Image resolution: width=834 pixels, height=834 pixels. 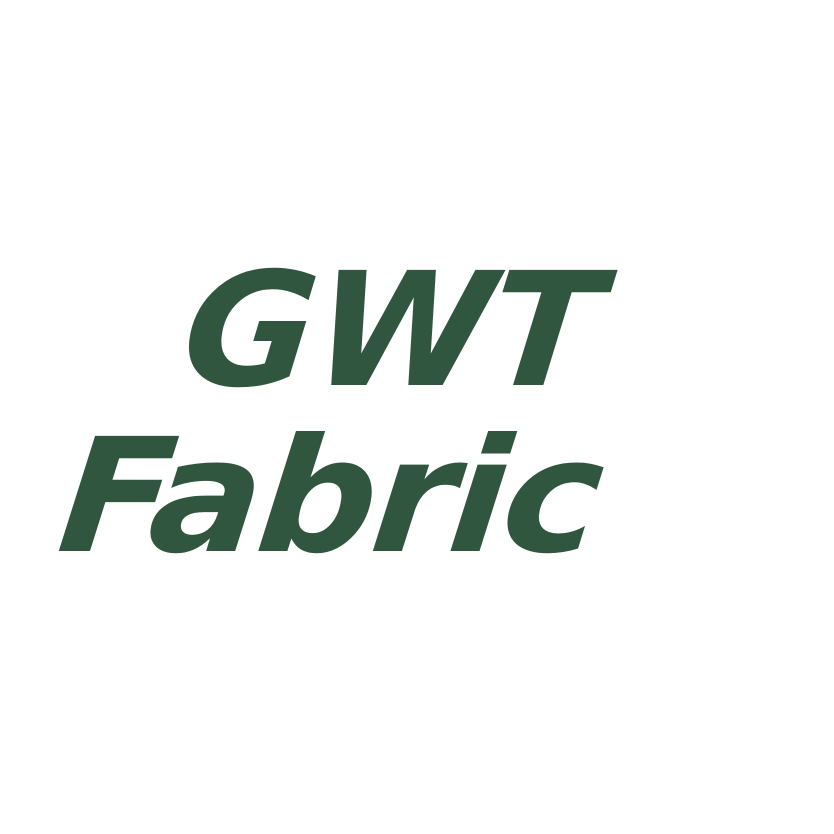 I want to click on logo-line-fabric: Fabric, so click(x=330, y=497).